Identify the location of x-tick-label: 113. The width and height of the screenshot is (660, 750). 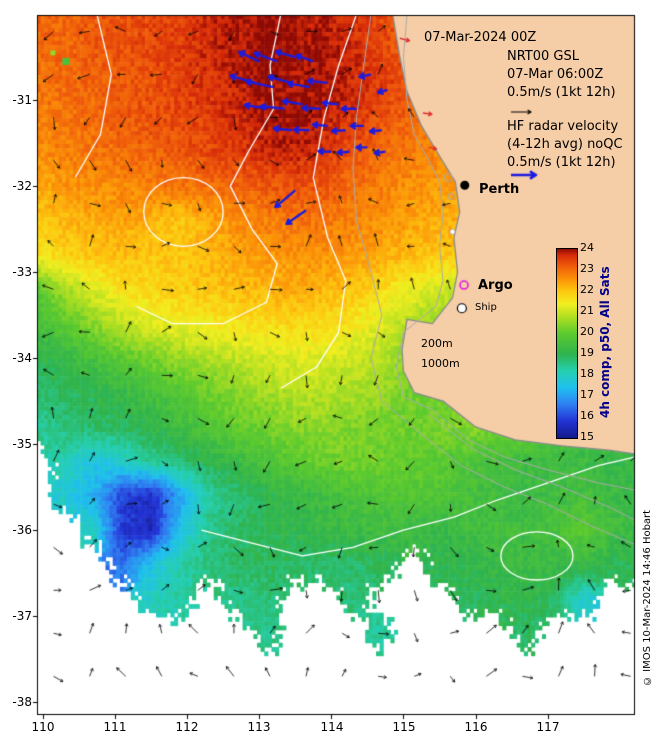
(259, 727).